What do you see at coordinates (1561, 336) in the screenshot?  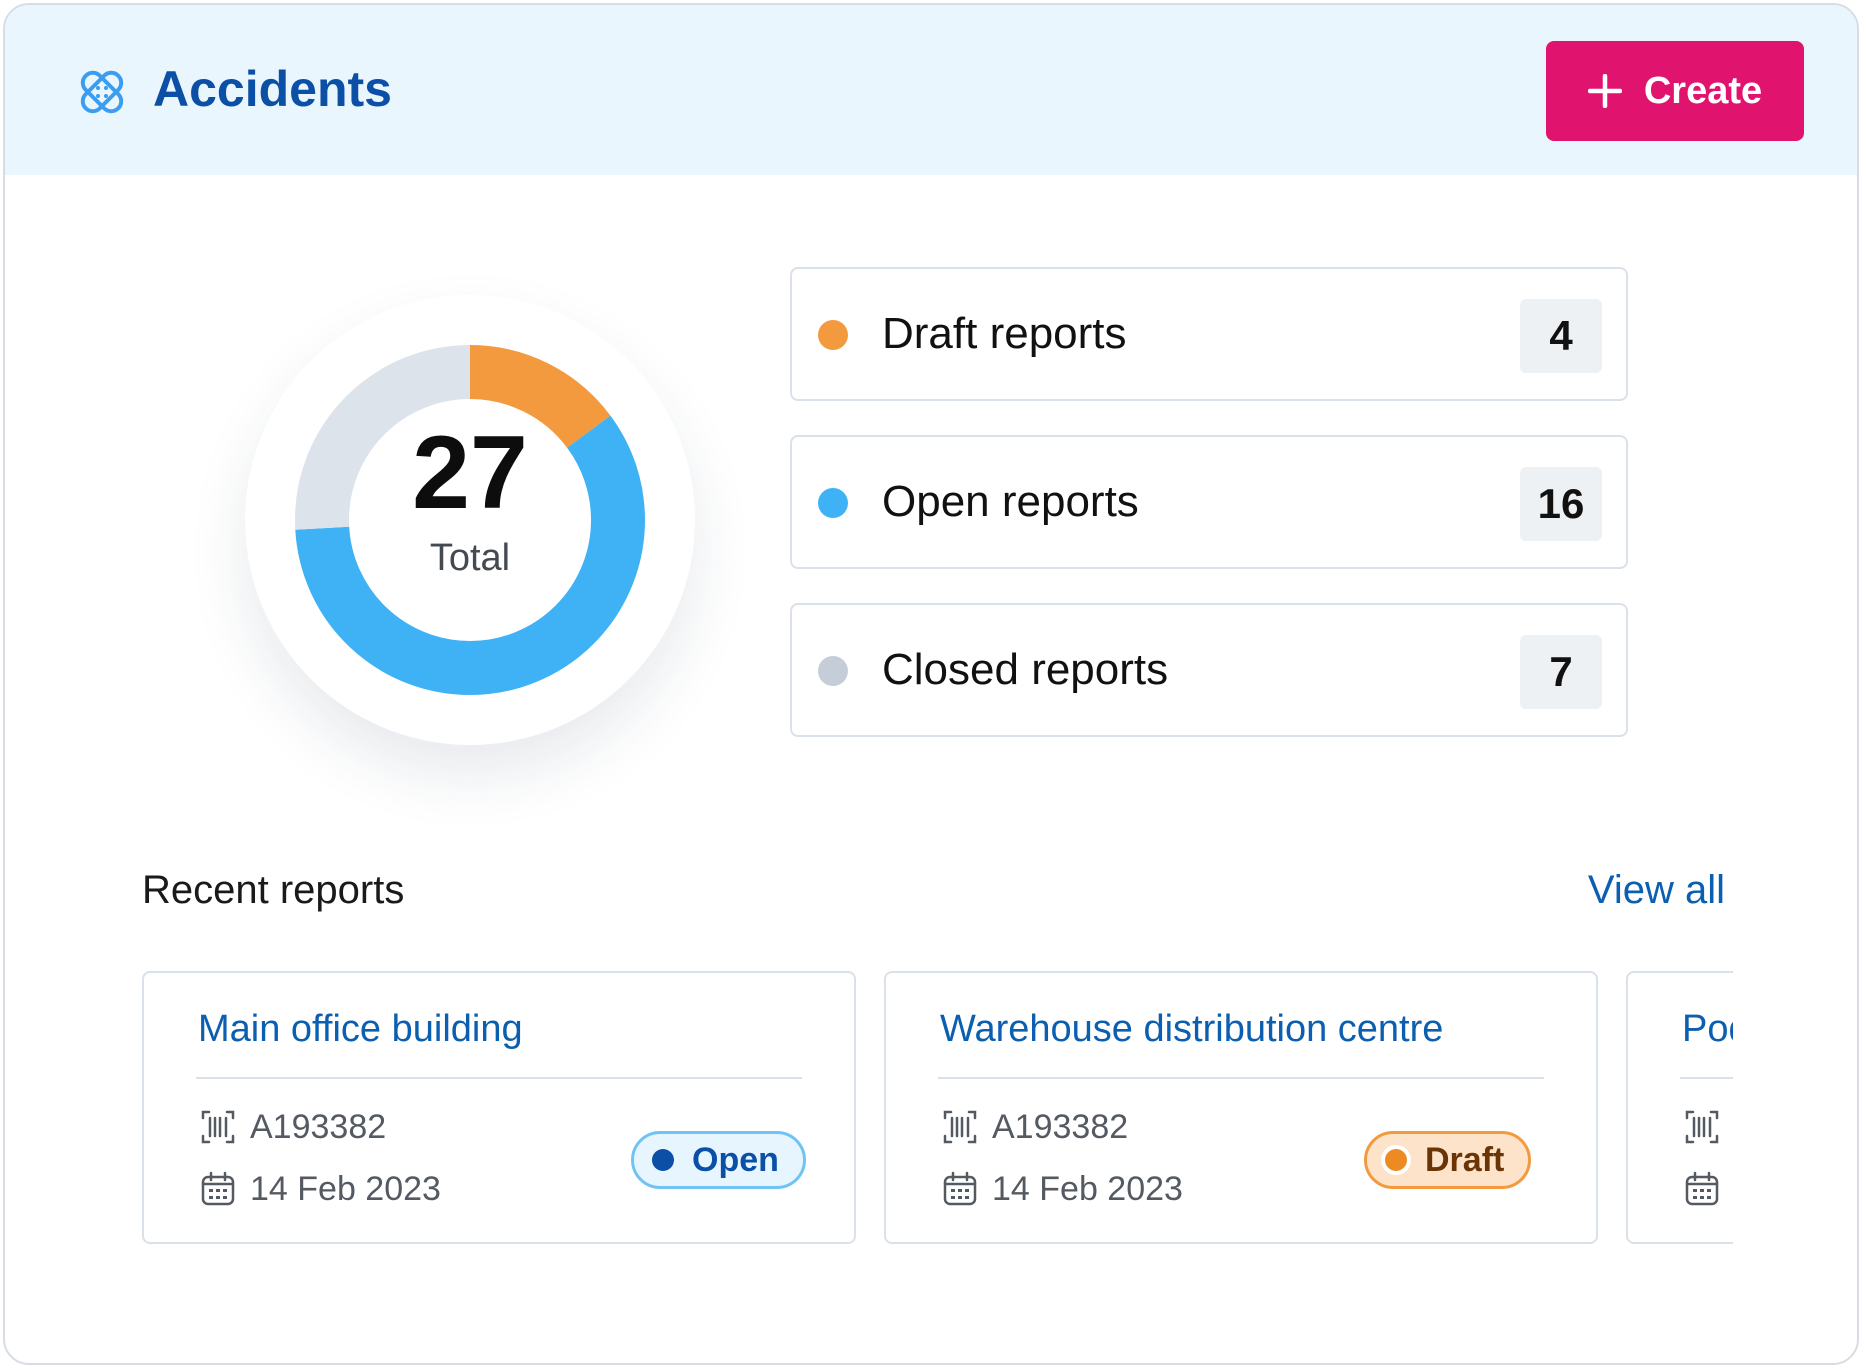 I see `stat-count: 4` at bounding box center [1561, 336].